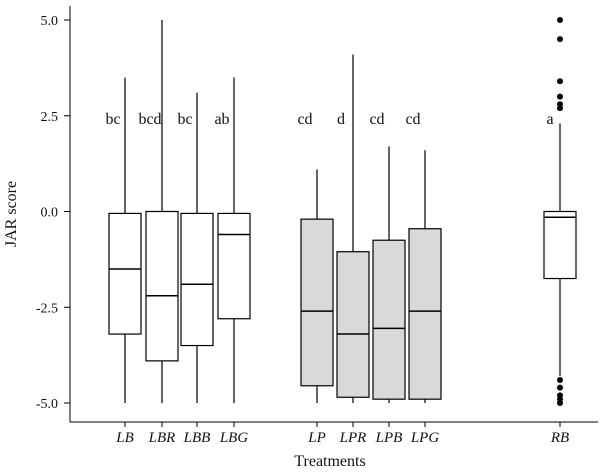 The height and width of the screenshot is (472, 600). What do you see at coordinates (47, 404) in the screenshot?
I see `y-tick-label: -5.0` at bounding box center [47, 404].